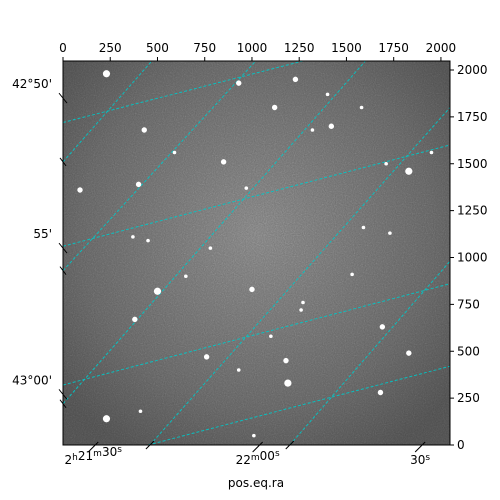 Image resolution: width=500 pixels, height=500 pixels. What do you see at coordinates (468, 351) in the screenshot?
I see `y-right-tick-label: 500` at bounding box center [468, 351].